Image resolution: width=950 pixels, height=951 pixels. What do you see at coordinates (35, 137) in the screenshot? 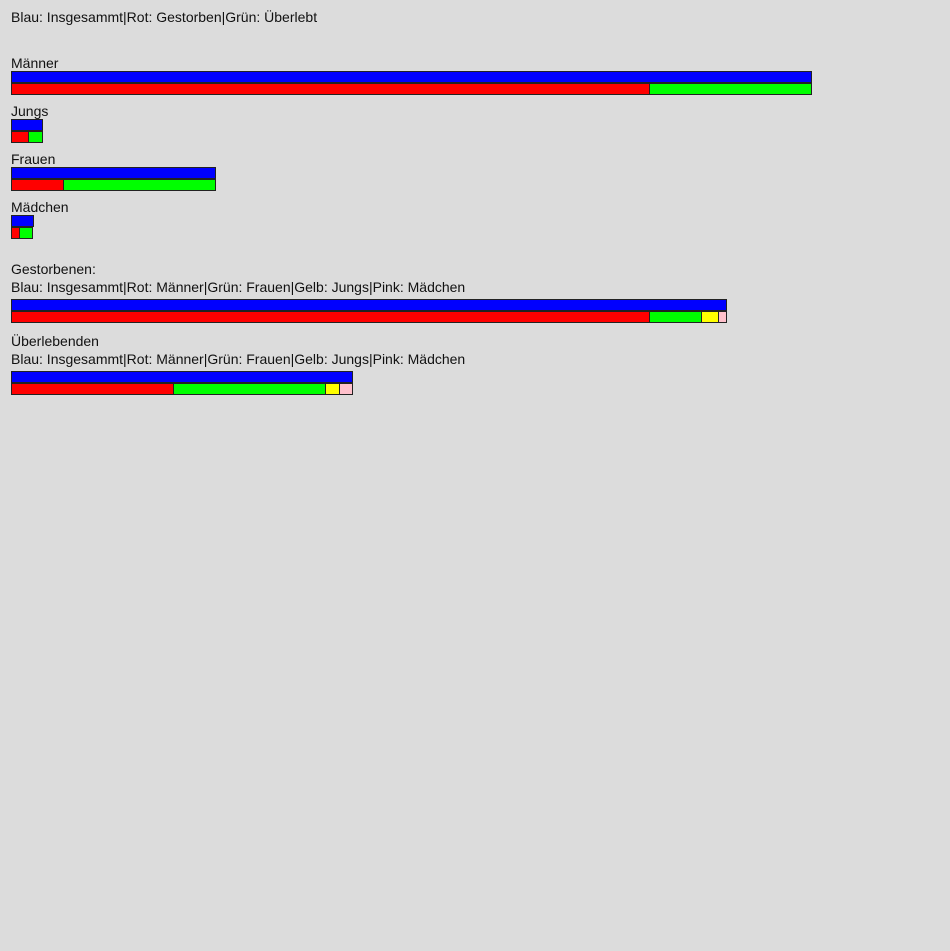
I see `survived-bar-boys` at bounding box center [35, 137].